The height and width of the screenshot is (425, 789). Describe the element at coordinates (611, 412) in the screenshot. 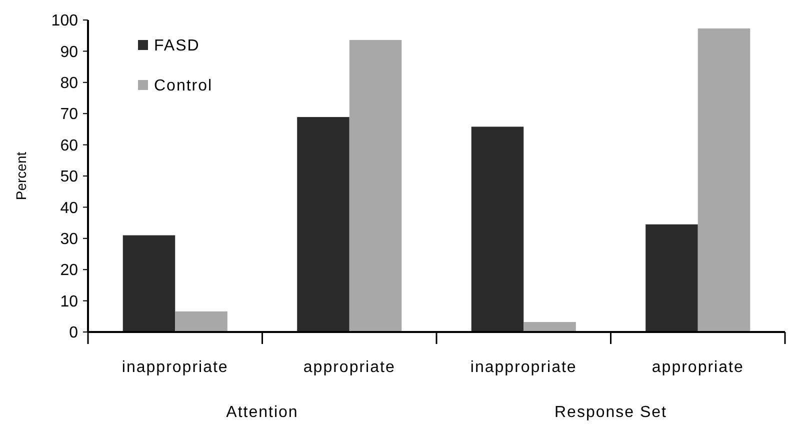

I see `text: Response Set` at that location.